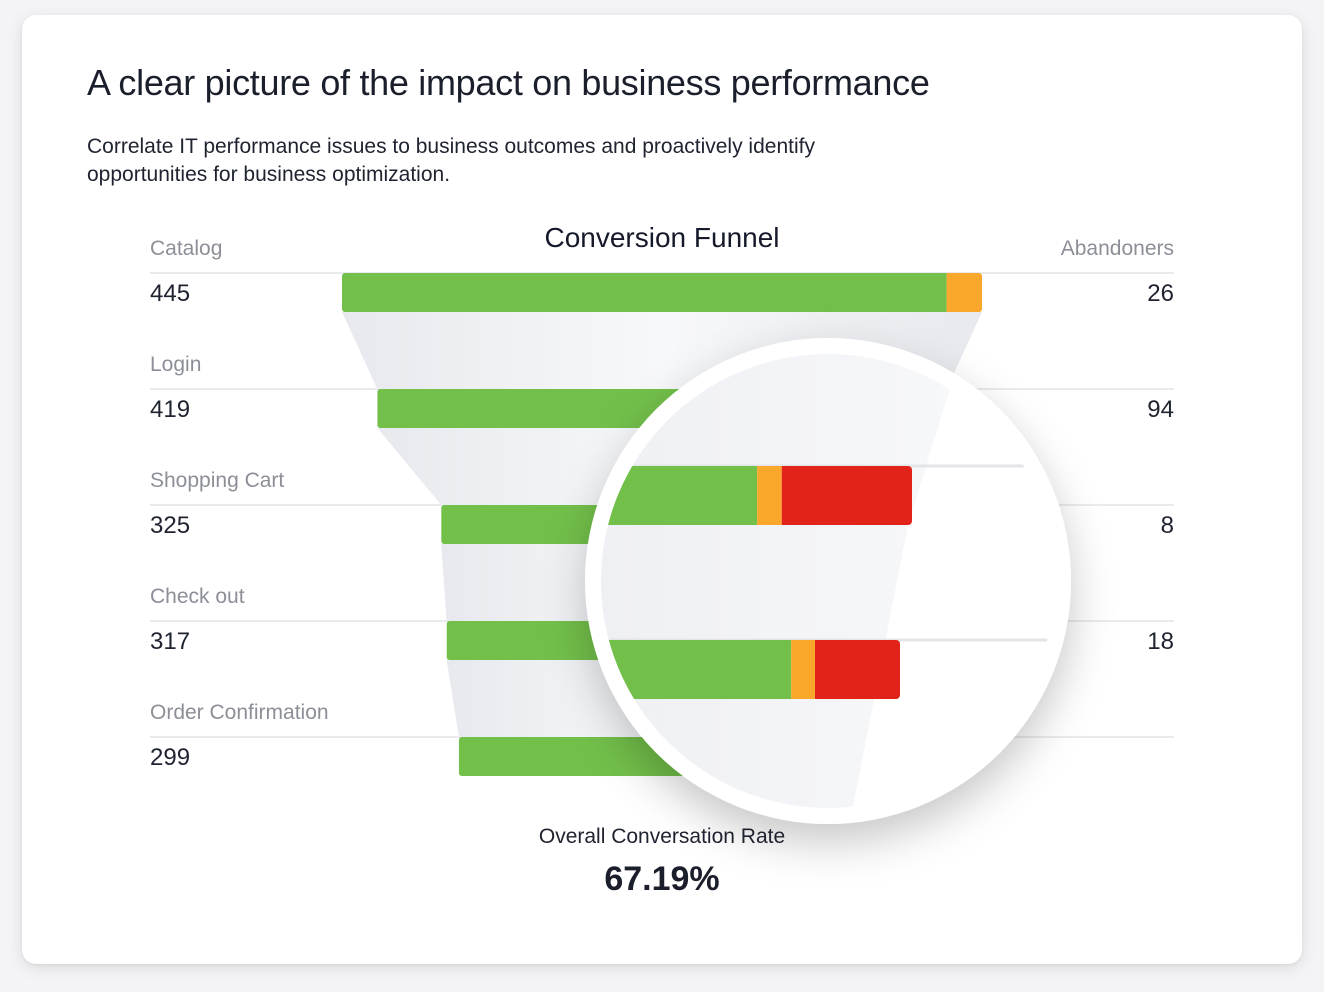 This screenshot has height=992, width=1324. What do you see at coordinates (1160, 409) in the screenshot?
I see `abandoners-count: 94` at bounding box center [1160, 409].